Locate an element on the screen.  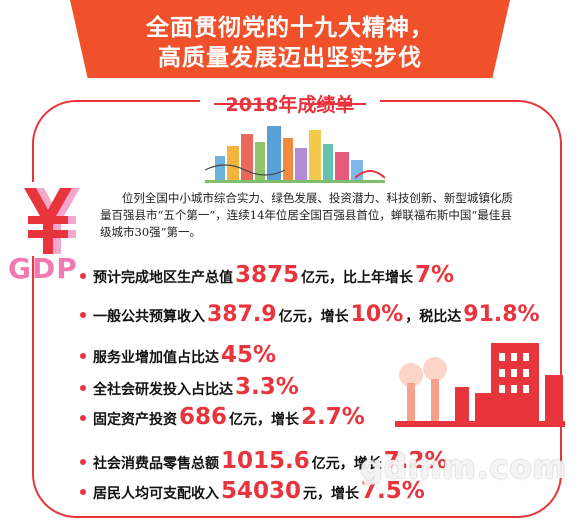
title-rule-right is located at coordinates (336, 104).